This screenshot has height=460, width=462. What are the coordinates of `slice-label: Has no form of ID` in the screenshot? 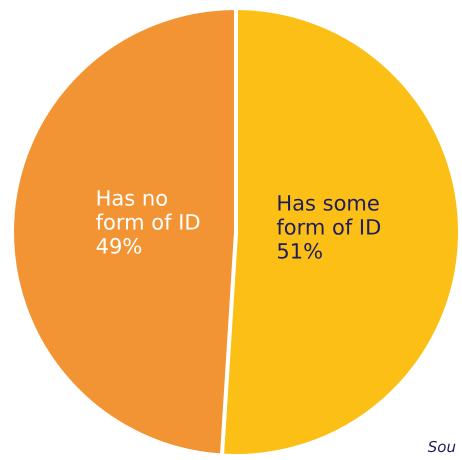 It's located at (148, 210).